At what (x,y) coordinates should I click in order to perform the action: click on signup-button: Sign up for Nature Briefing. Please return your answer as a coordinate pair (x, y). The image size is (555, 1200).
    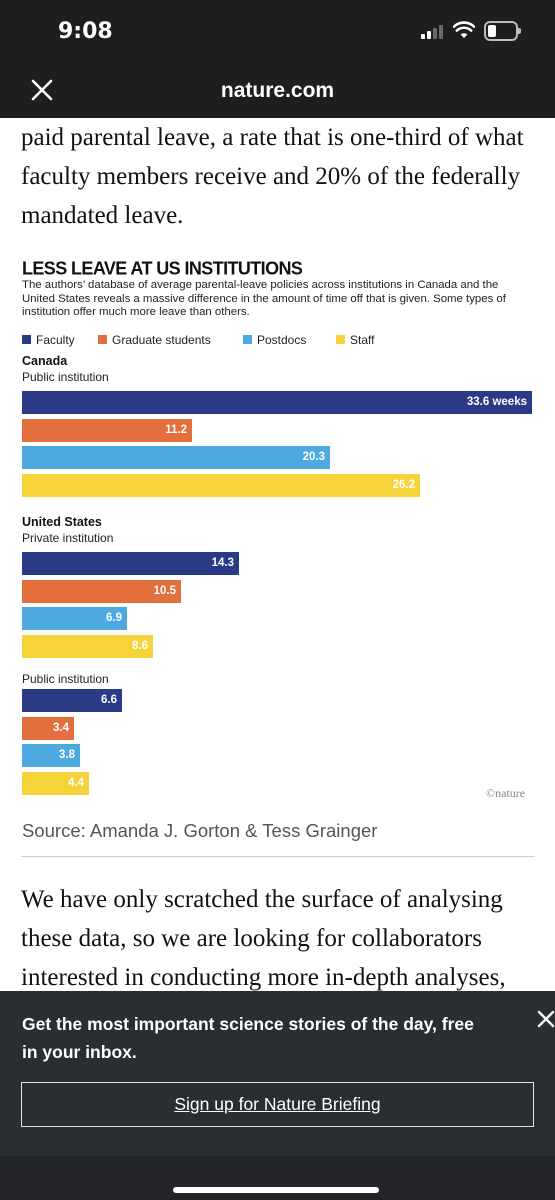
    Looking at the image, I should click on (277, 1104).